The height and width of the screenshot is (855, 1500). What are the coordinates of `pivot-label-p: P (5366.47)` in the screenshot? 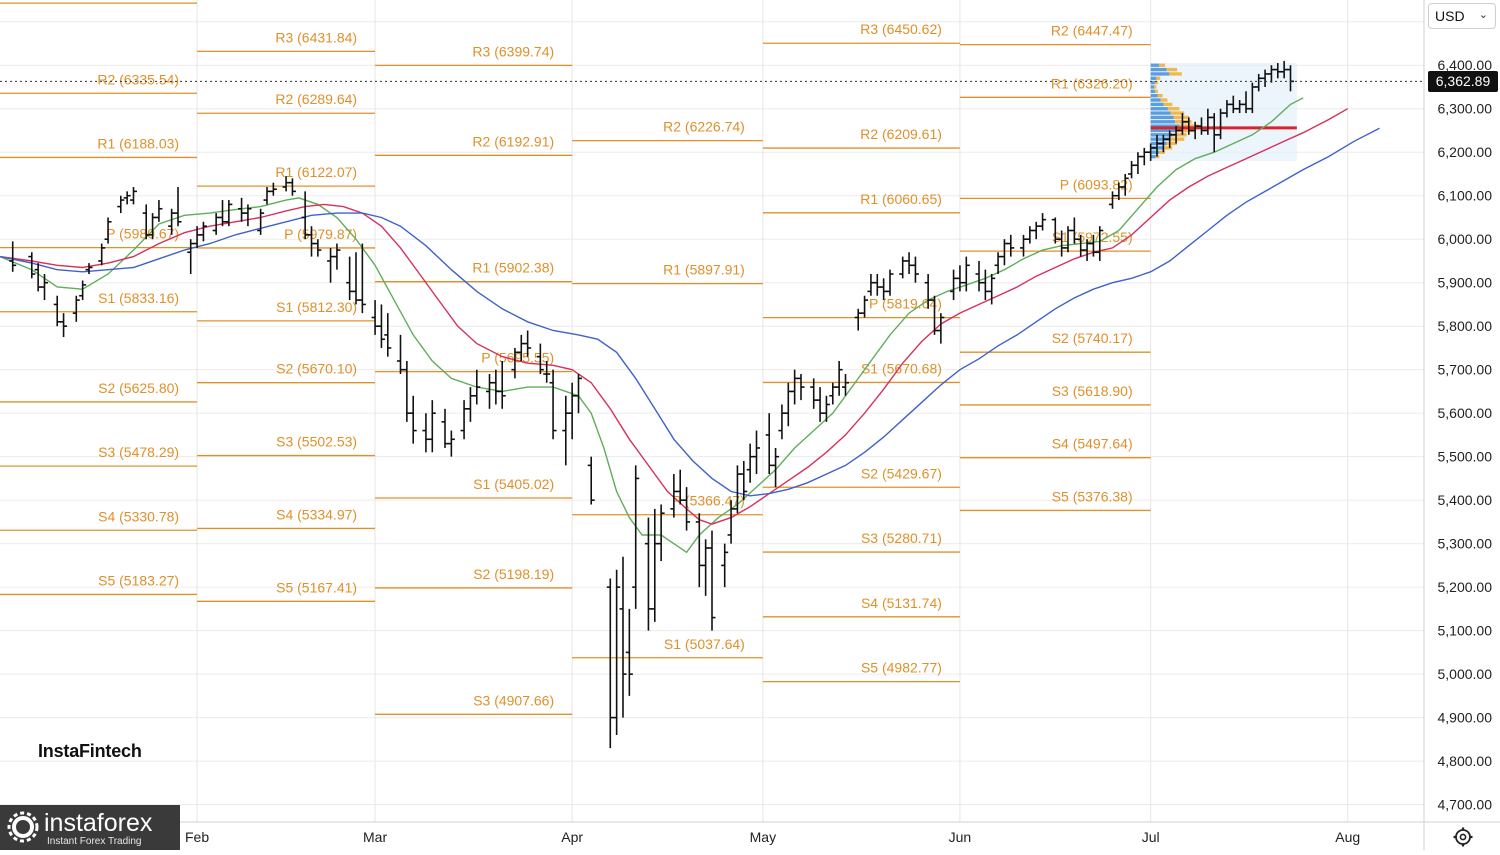 It's located at (708, 501).